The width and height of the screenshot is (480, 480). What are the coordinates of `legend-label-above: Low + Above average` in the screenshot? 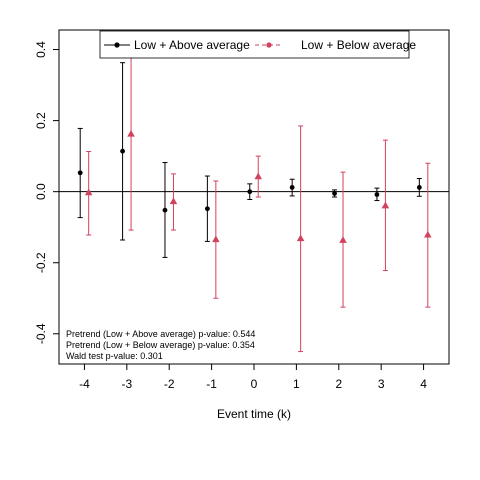 It's located at (192, 45).